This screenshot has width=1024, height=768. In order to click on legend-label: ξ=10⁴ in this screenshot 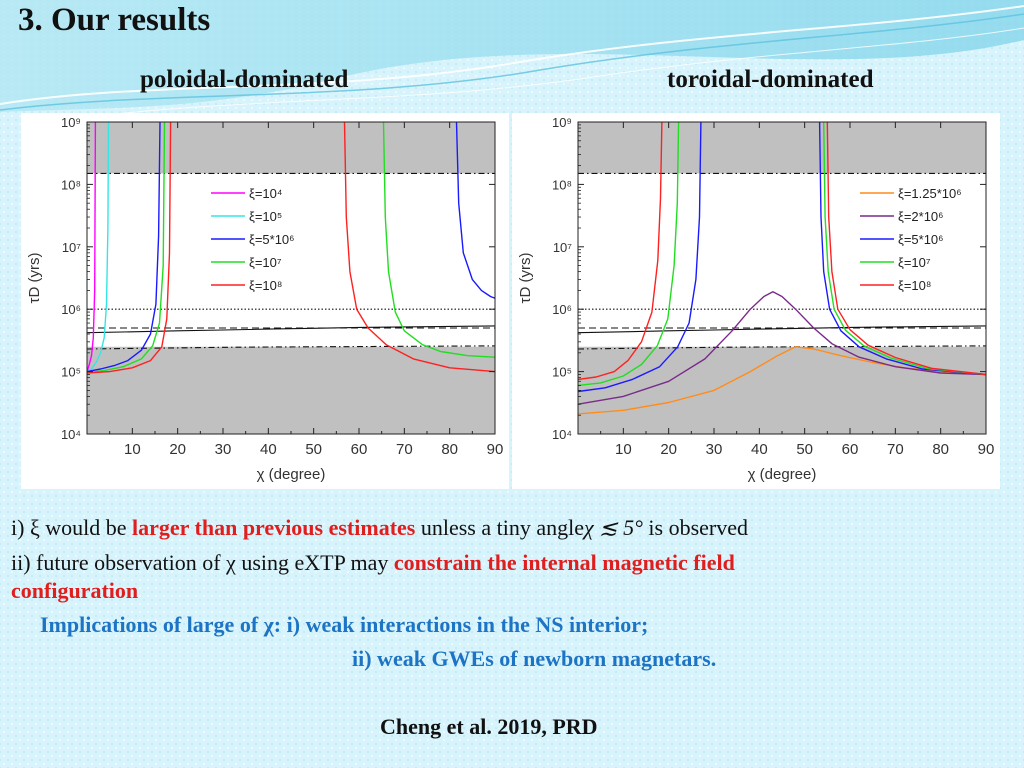, I will do `click(265, 193)`.